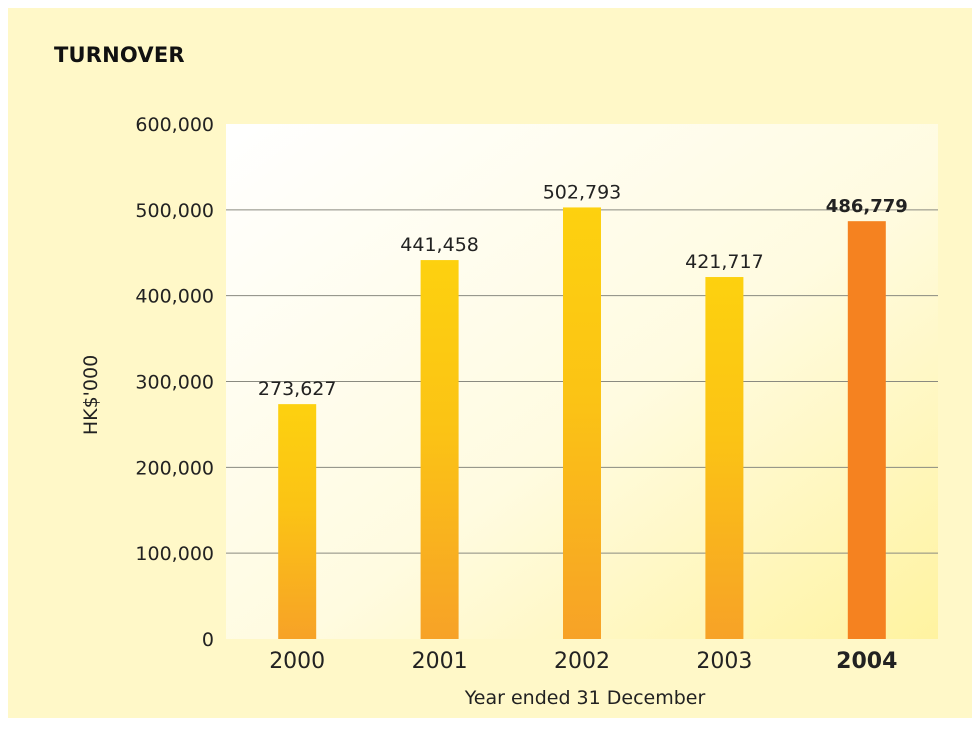  I want to click on y-tick-label: 400,000, so click(174, 297).